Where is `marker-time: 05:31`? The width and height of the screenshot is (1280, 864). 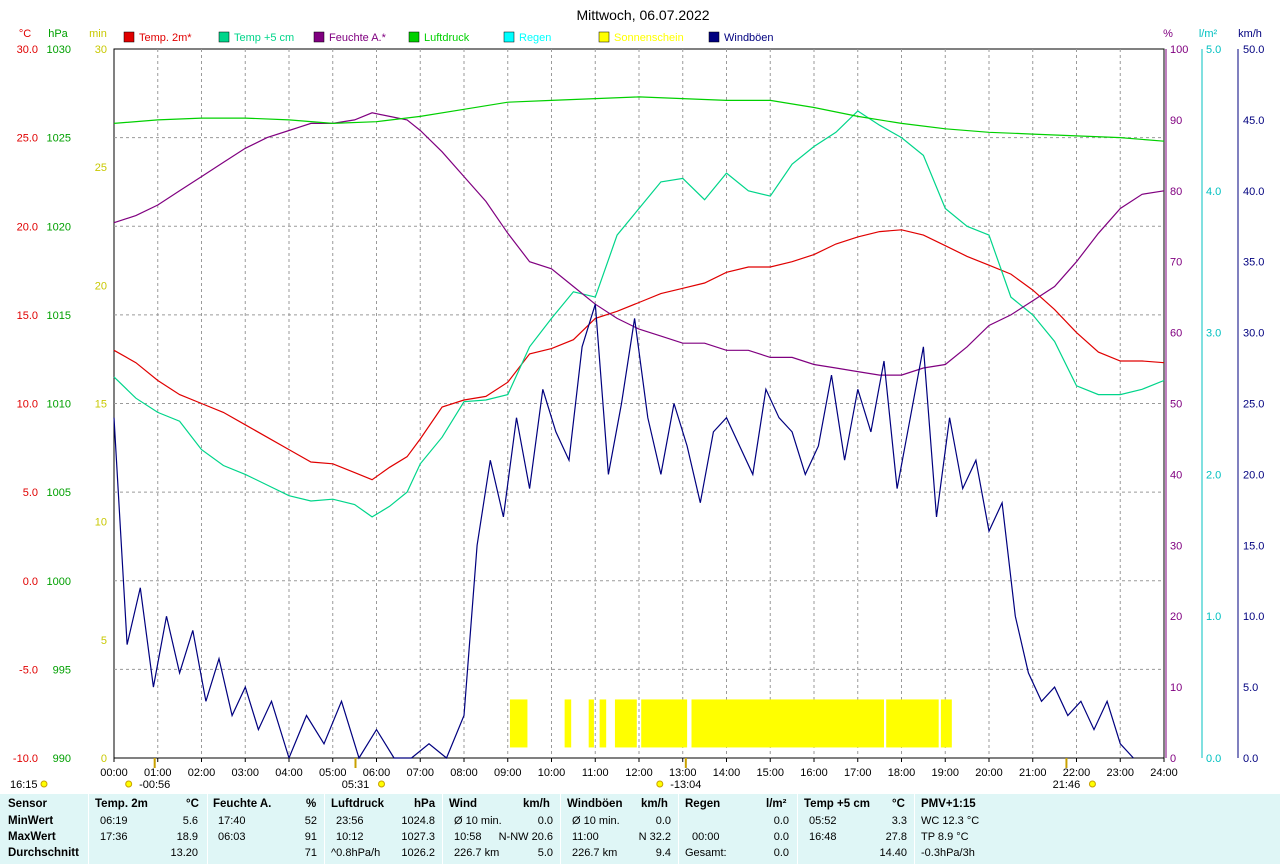 marker-time: 05:31 is located at coordinates (356, 785).